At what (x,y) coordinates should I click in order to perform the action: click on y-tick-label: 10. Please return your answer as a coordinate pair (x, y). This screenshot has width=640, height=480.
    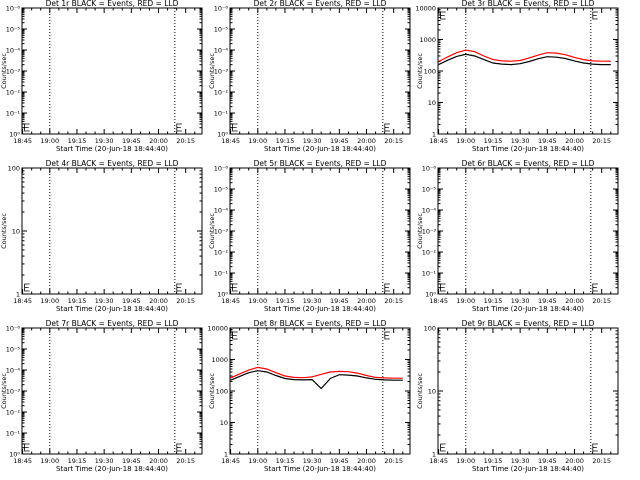
    Looking at the image, I should click on (16, 232).